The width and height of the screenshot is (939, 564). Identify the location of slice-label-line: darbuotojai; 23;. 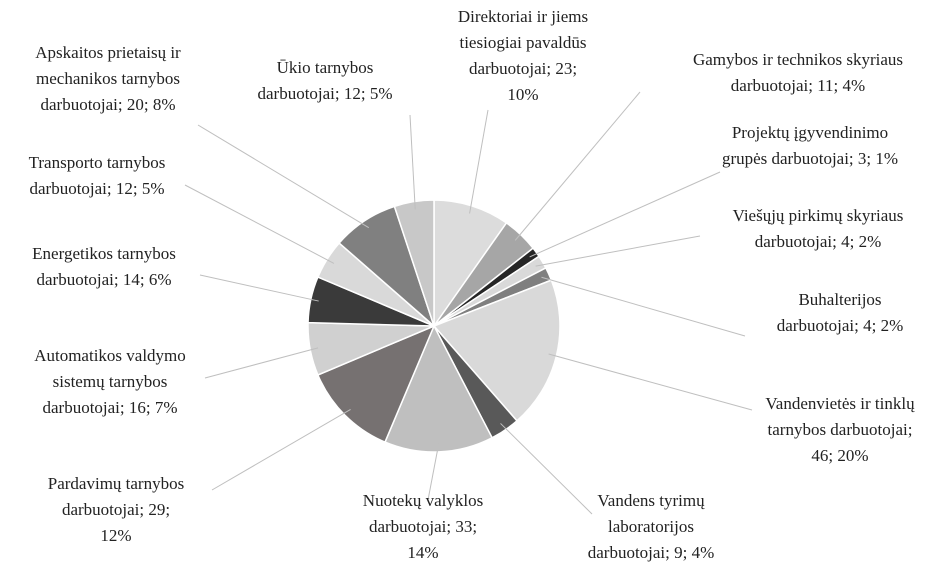
(523, 68).